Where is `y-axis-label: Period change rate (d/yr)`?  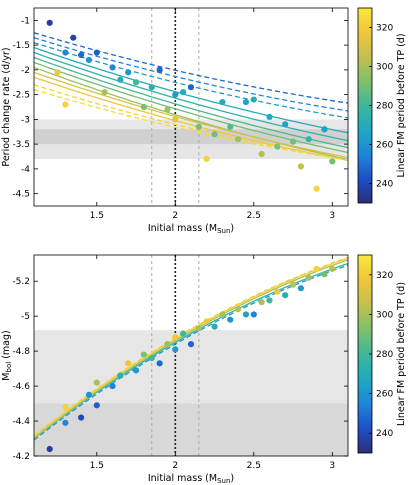 y-axis-label: Period change rate (d/yr) is located at coordinates (6, 106).